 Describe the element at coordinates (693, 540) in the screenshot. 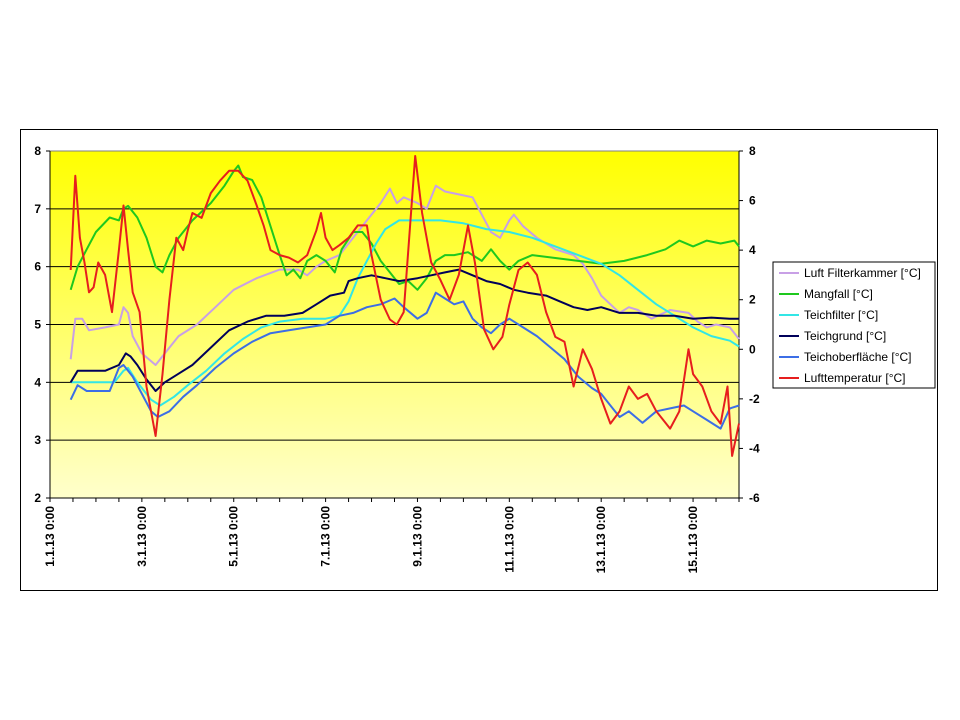

I see `x-tick-label: 15.1.13 0:00` at that location.